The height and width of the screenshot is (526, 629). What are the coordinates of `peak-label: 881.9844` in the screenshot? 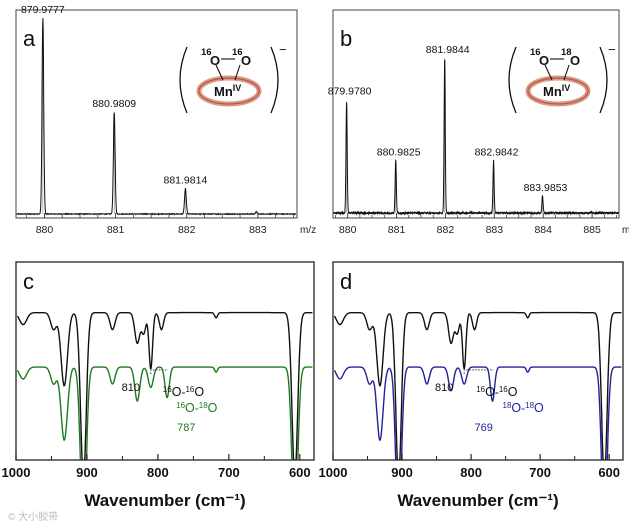 It's located at (448, 50).